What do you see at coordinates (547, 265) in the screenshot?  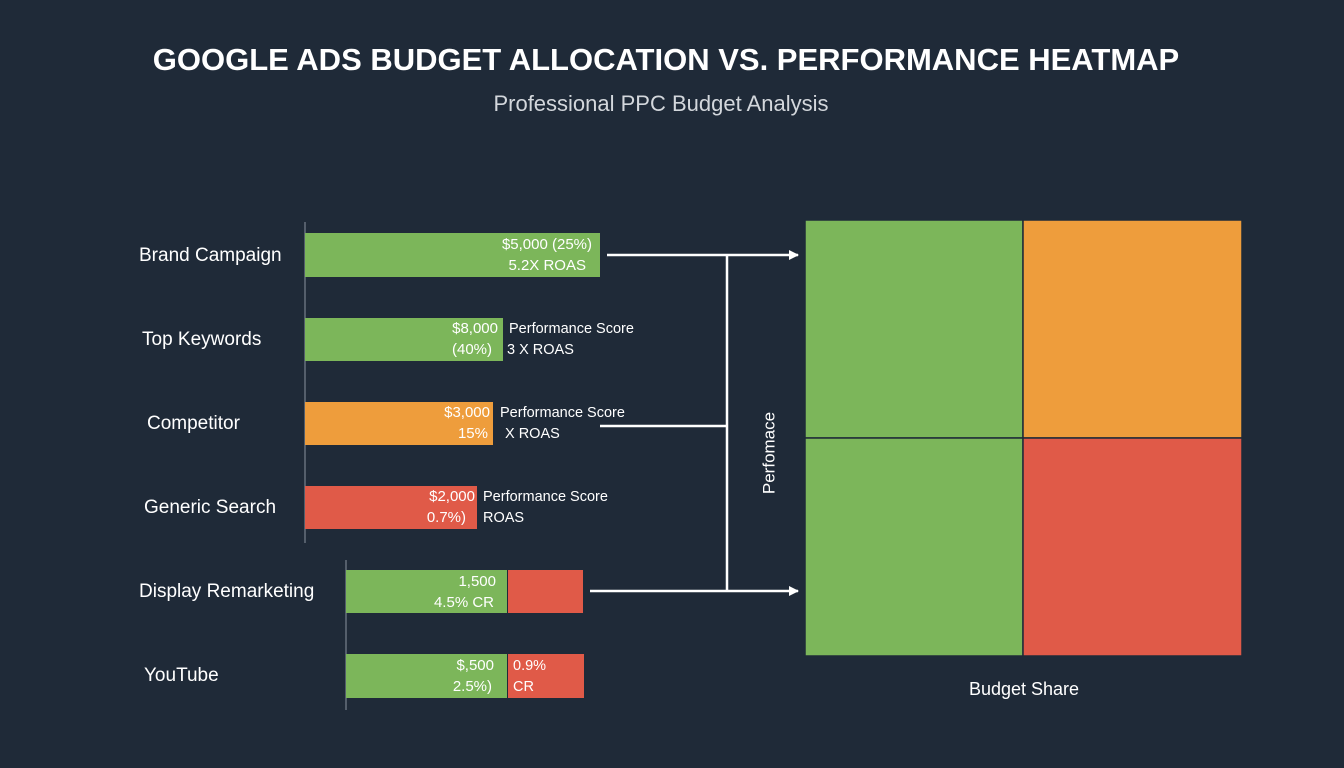 I see `bar-text: 5.2X ROAS` at bounding box center [547, 265].